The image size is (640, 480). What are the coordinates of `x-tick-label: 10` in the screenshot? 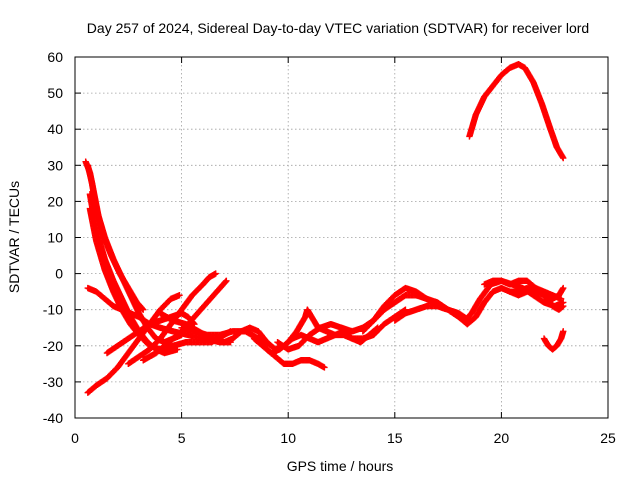 It's located at (288, 438).